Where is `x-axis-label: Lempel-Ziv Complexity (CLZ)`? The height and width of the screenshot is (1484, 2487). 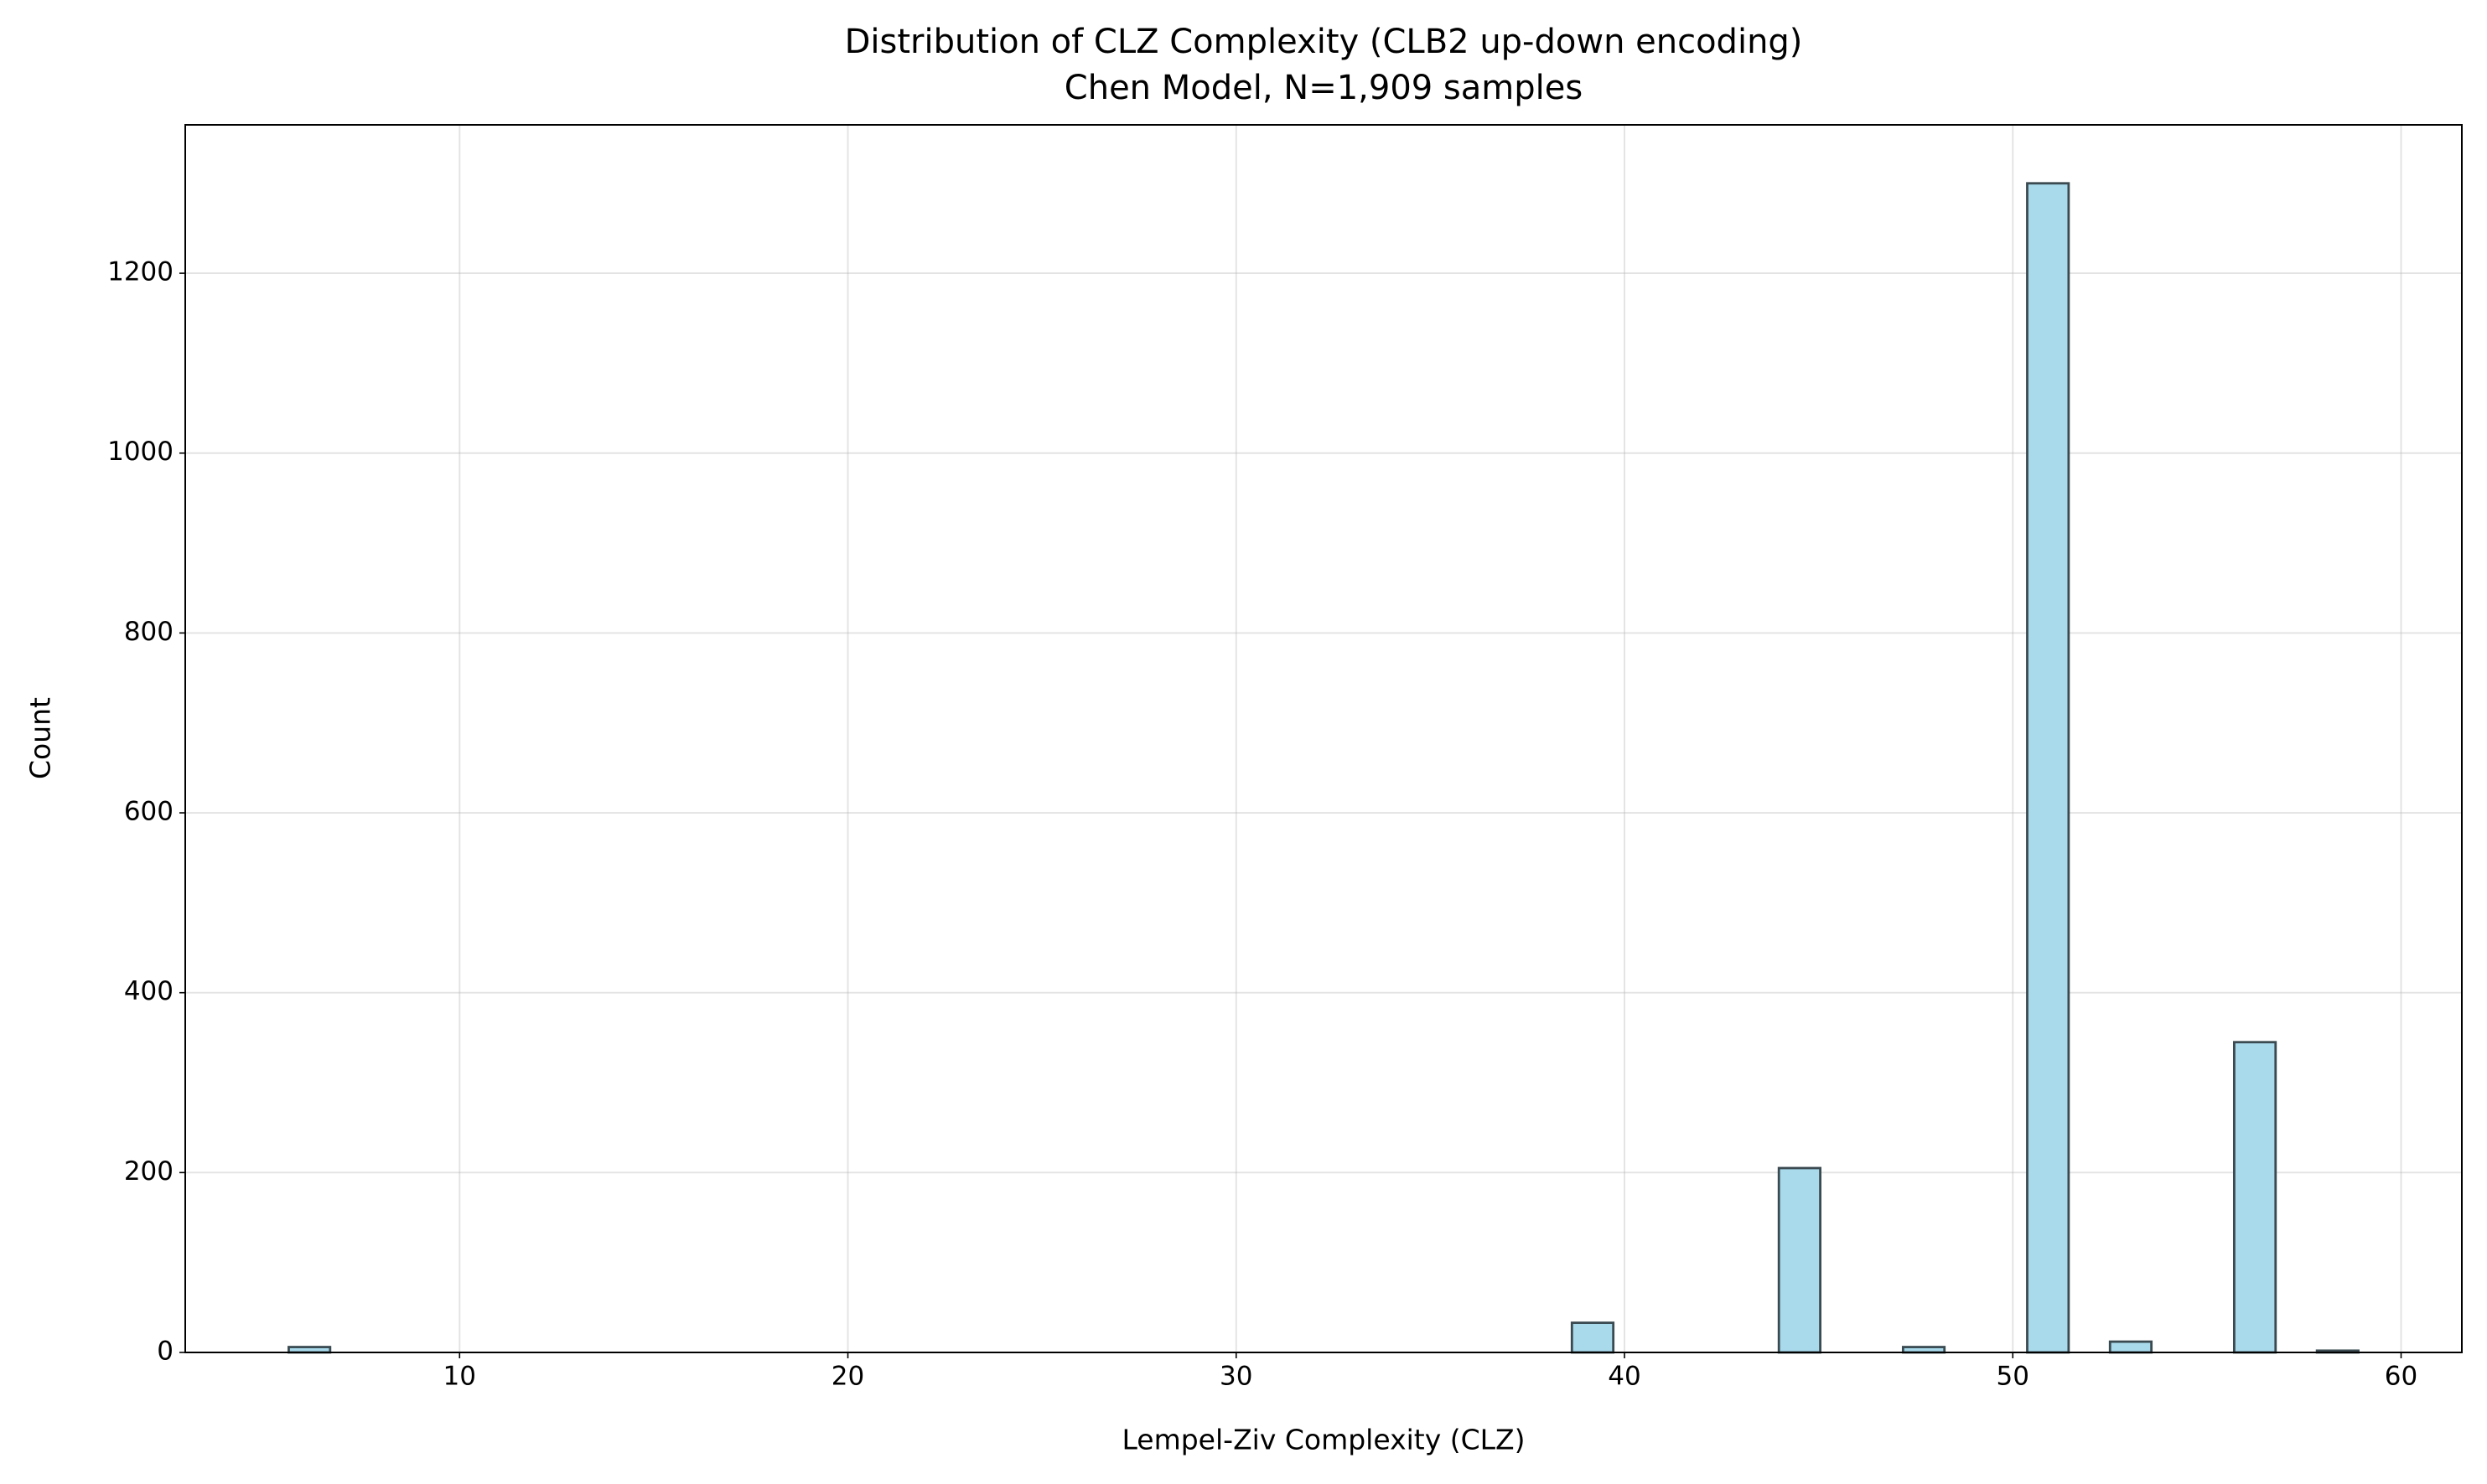
x-axis-label: Lempel-Ziv Complexity (CLZ) is located at coordinates (1323, 1440).